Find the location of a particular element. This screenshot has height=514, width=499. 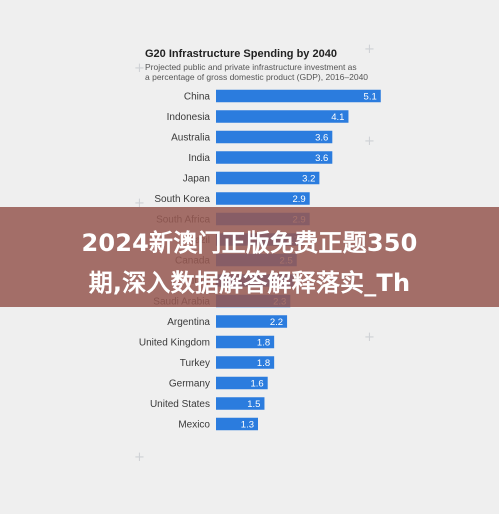

category-label: South Korea is located at coordinates (182, 199).